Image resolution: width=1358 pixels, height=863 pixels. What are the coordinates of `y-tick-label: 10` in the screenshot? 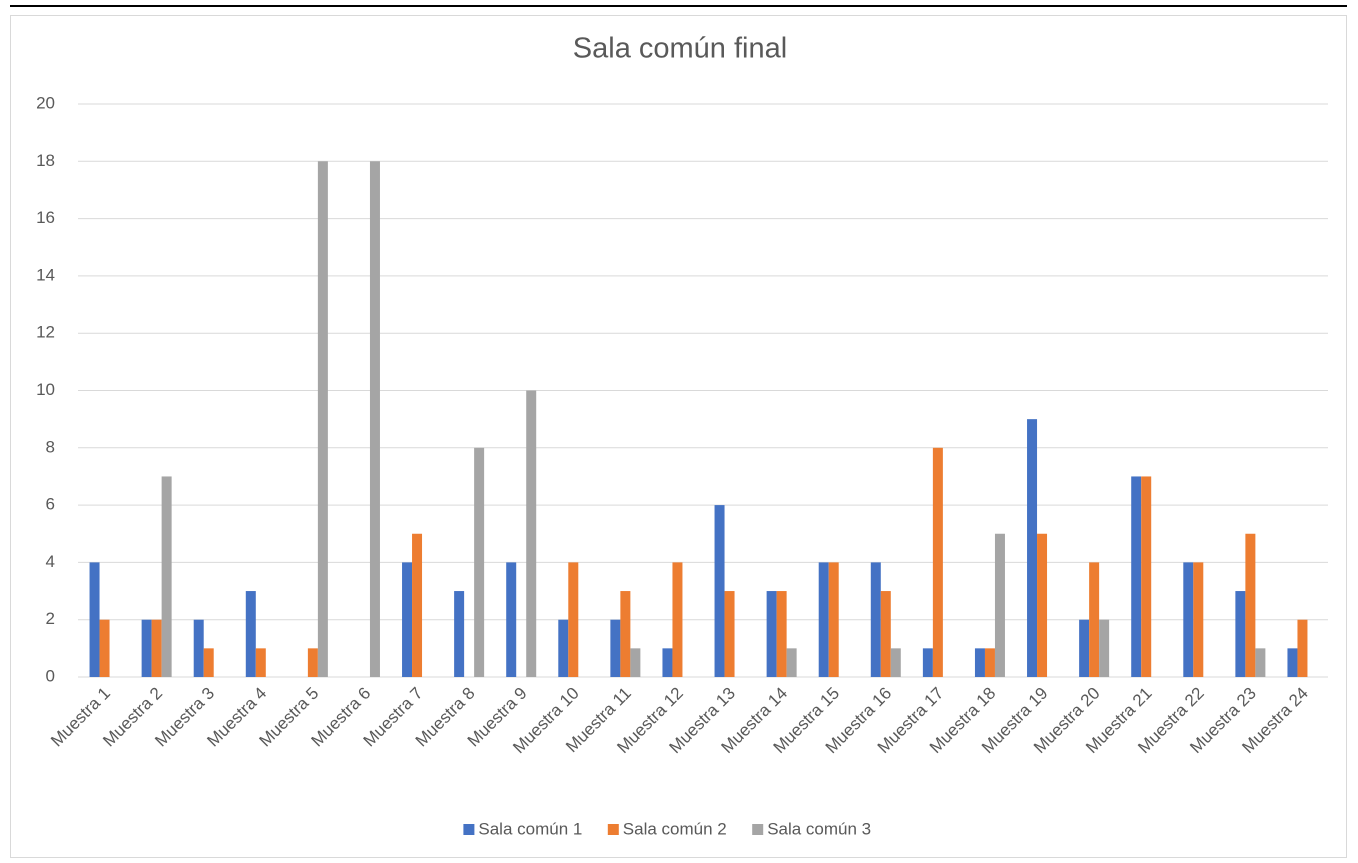 It's located at (45, 389).